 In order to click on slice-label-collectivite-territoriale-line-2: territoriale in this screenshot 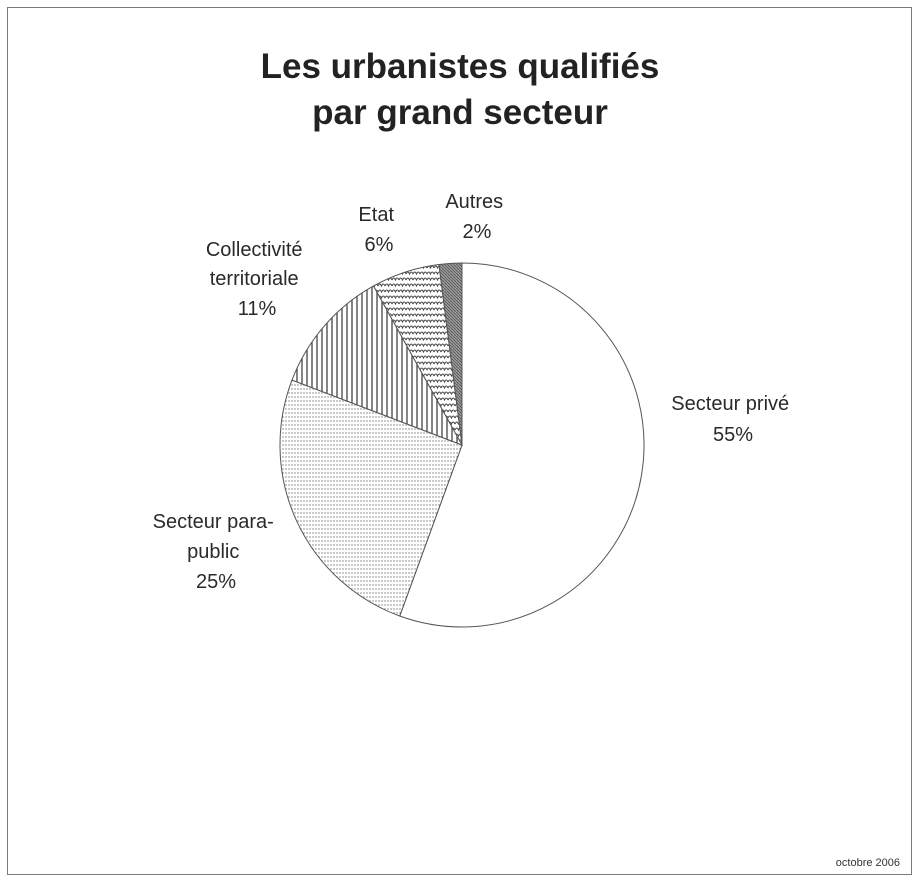, I will do `click(254, 279)`.